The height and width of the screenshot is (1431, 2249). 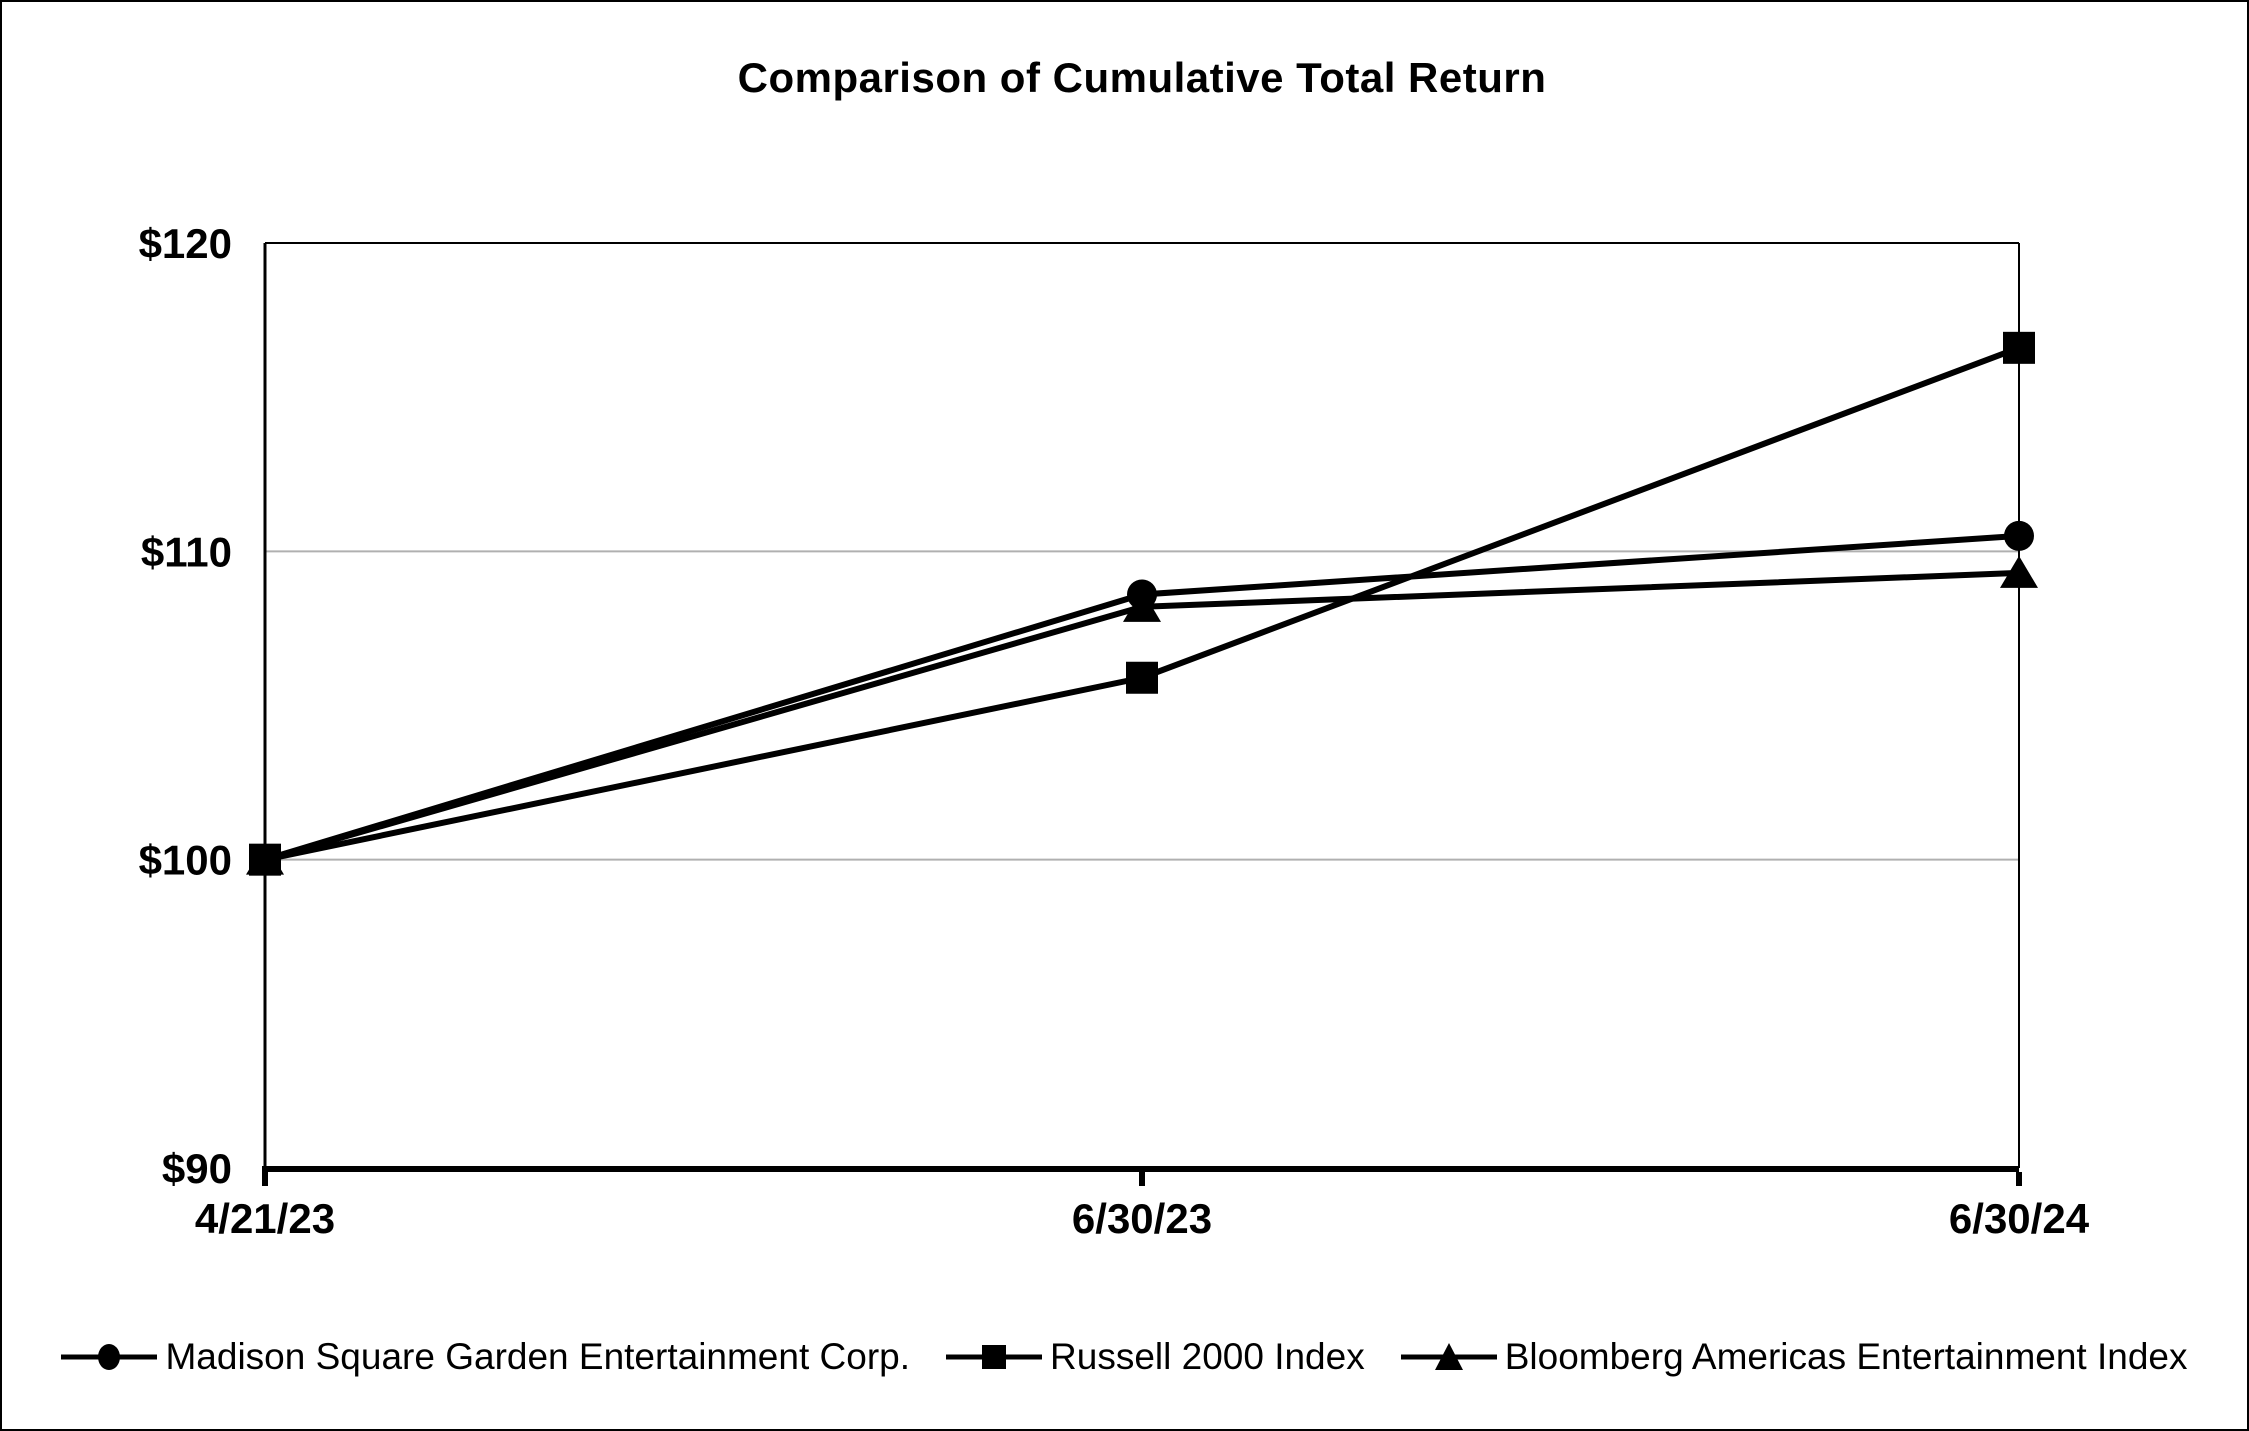 I want to click on legend-label: Bloomberg Americas Entertainment Index, so click(x=1846, y=1356).